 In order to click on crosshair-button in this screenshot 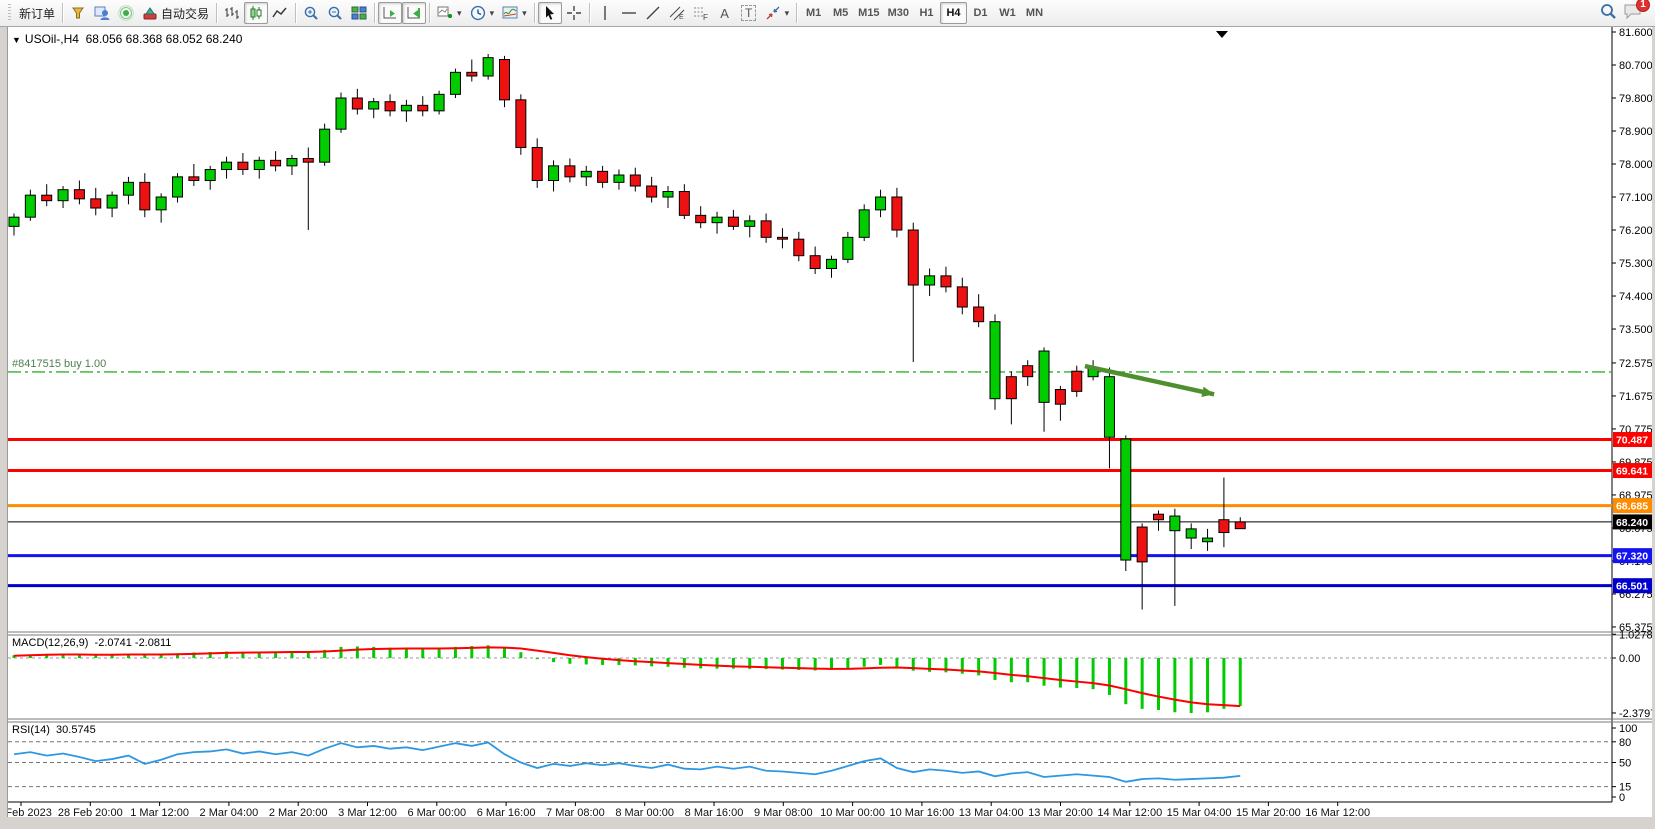, I will do `click(574, 13)`.